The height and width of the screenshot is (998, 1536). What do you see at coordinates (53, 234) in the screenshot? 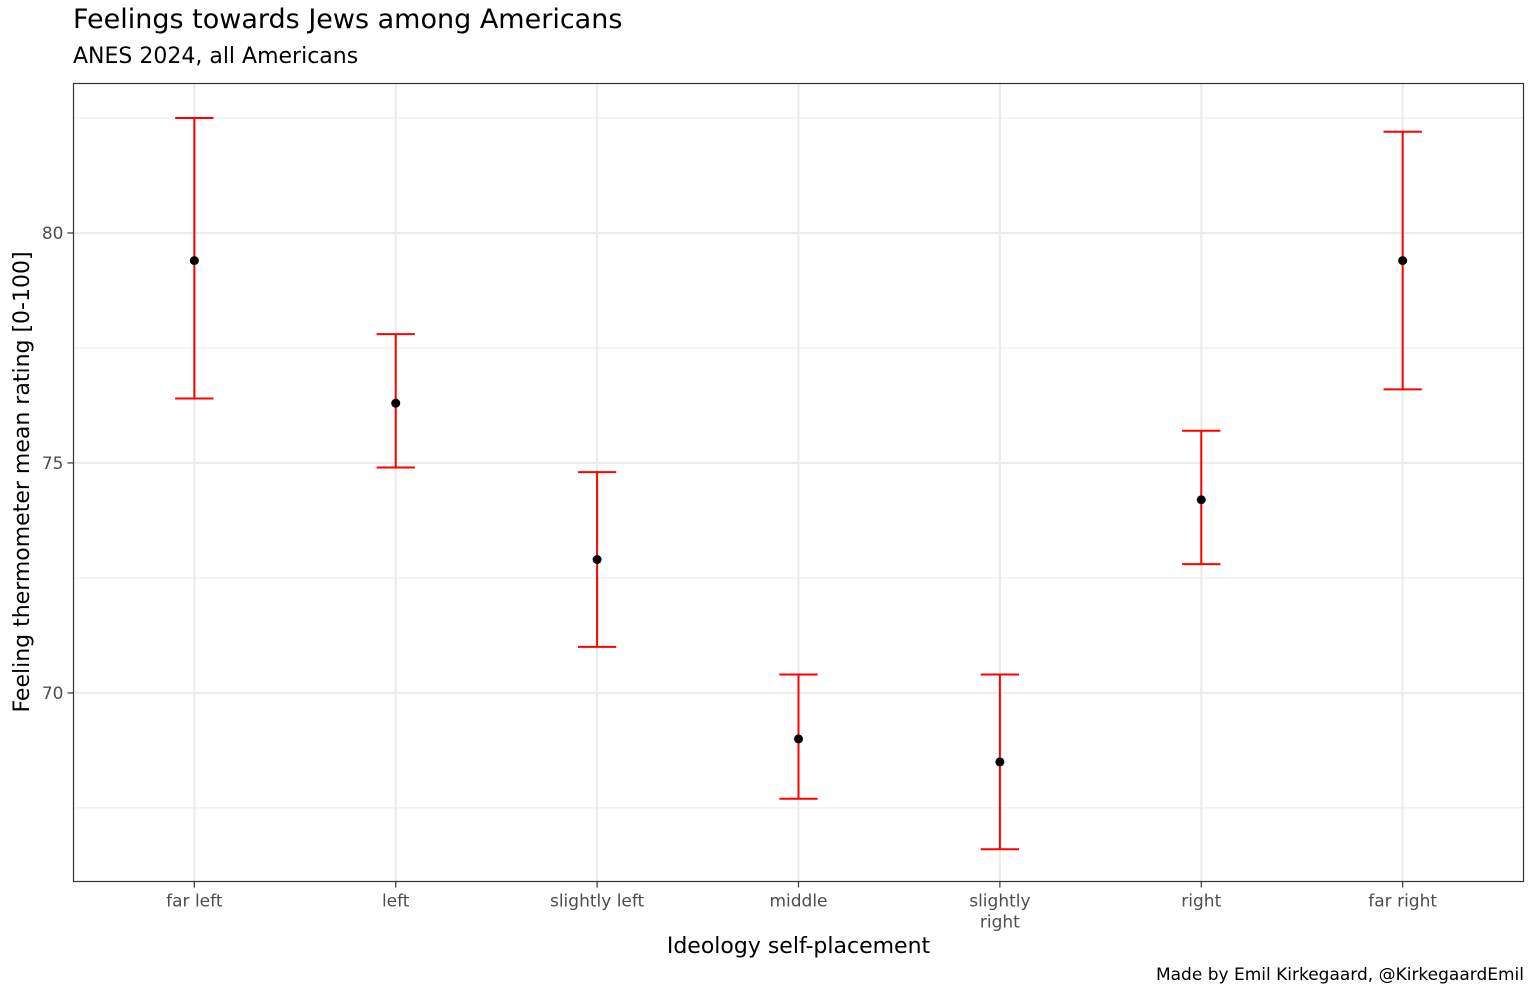
I see `y-tick-label: 80` at bounding box center [53, 234].